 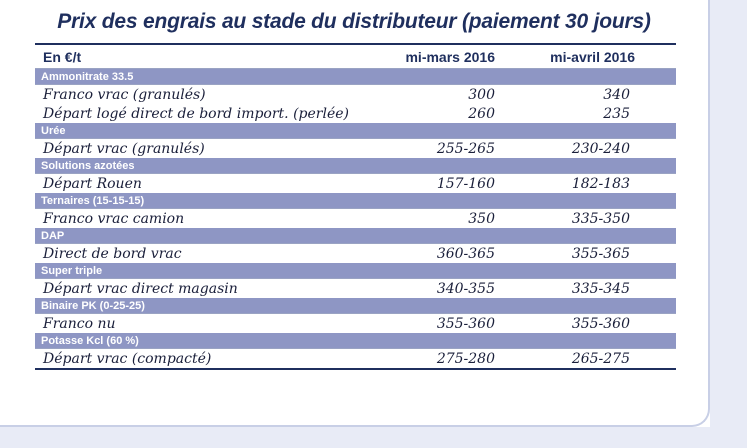 I want to click on table-row: Départ vrac (granulés) 255-265 230-240, so click(x=355, y=148).